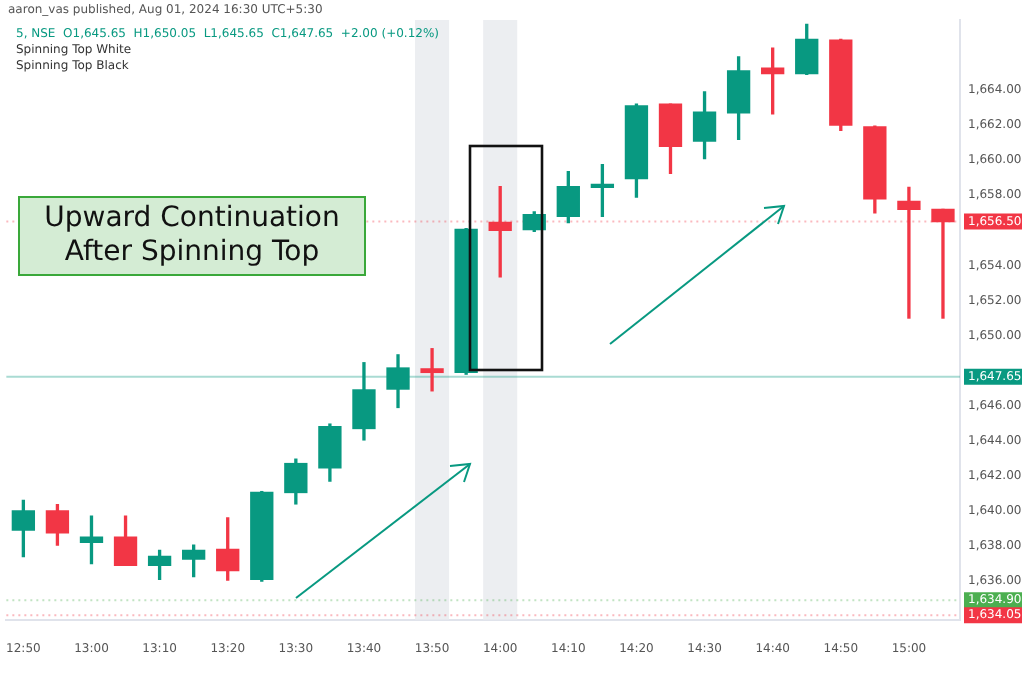 The height and width of the screenshot is (698, 1024). Describe the element at coordinates (192, 236) in the screenshot. I see `text: Upward Continuation After Spinning Top` at that location.